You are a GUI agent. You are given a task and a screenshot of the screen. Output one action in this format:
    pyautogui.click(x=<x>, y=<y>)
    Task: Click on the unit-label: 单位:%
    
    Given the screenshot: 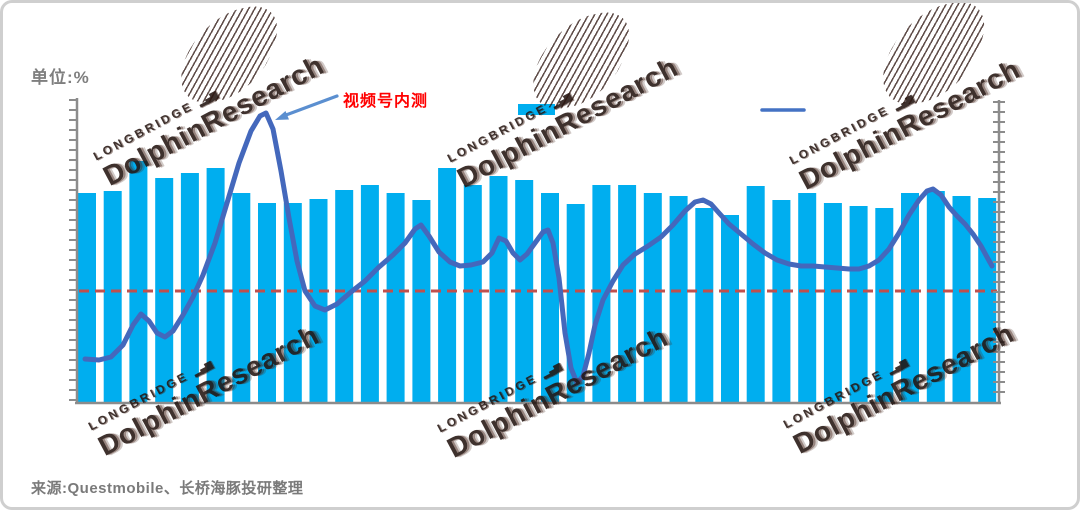 What is the action you would take?
    pyautogui.click(x=60, y=77)
    